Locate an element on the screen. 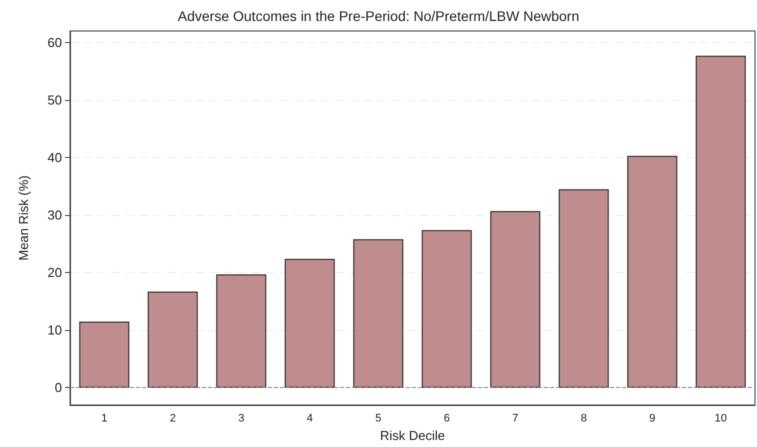 This screenshot has width=757, height=447. x-tick-label: 3 is located at coordinates (241, 418).